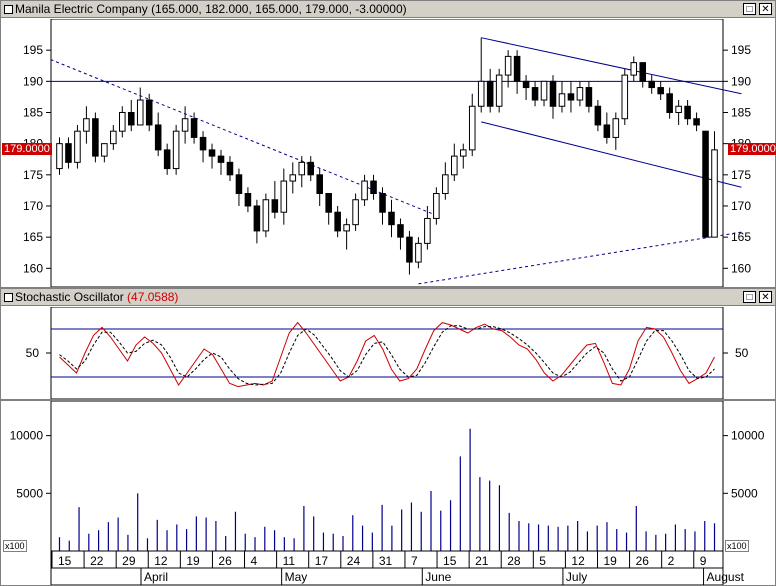 The width and height of the screenshot is (776, 586). What do you see at coordinates (27, 149) in the screenshot?
I see `last-price-badge-left: 179.0000` at bounding box center [27, 149].